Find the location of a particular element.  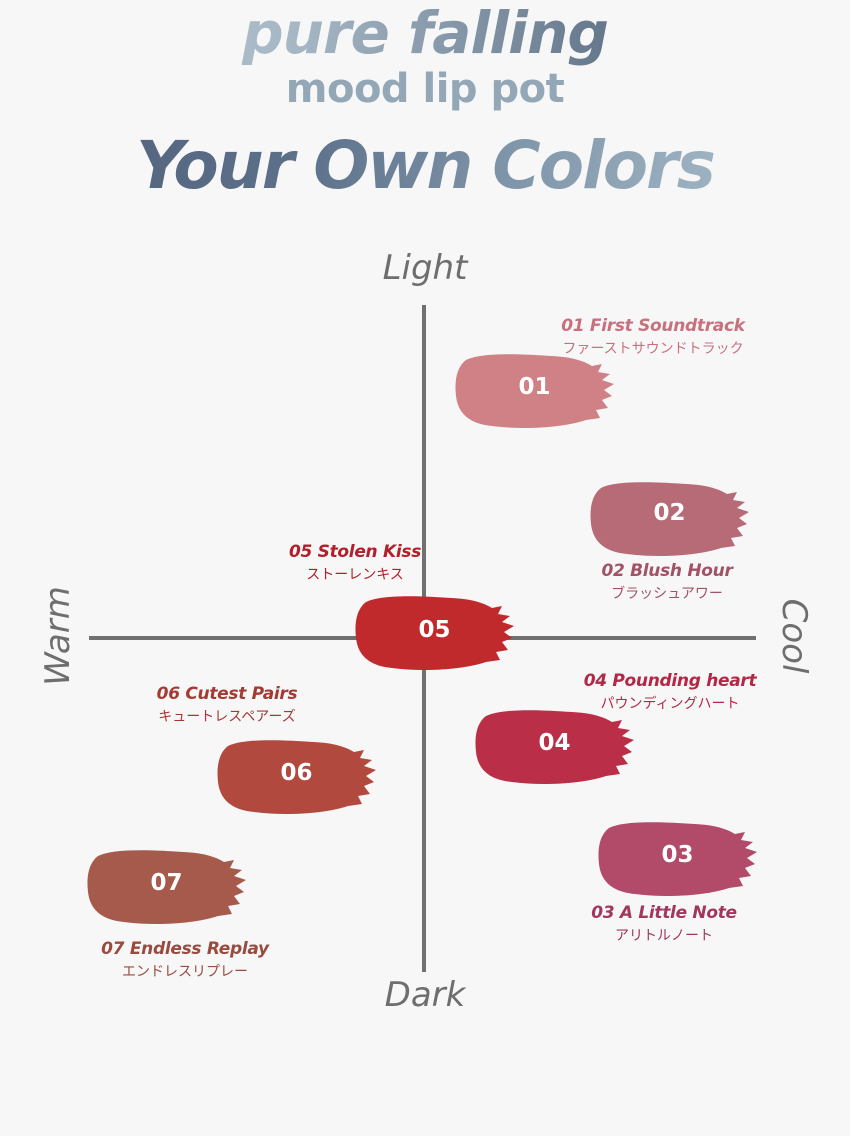

shade-name: 05 Stolen Kiss is located at coordinates (355, 552).